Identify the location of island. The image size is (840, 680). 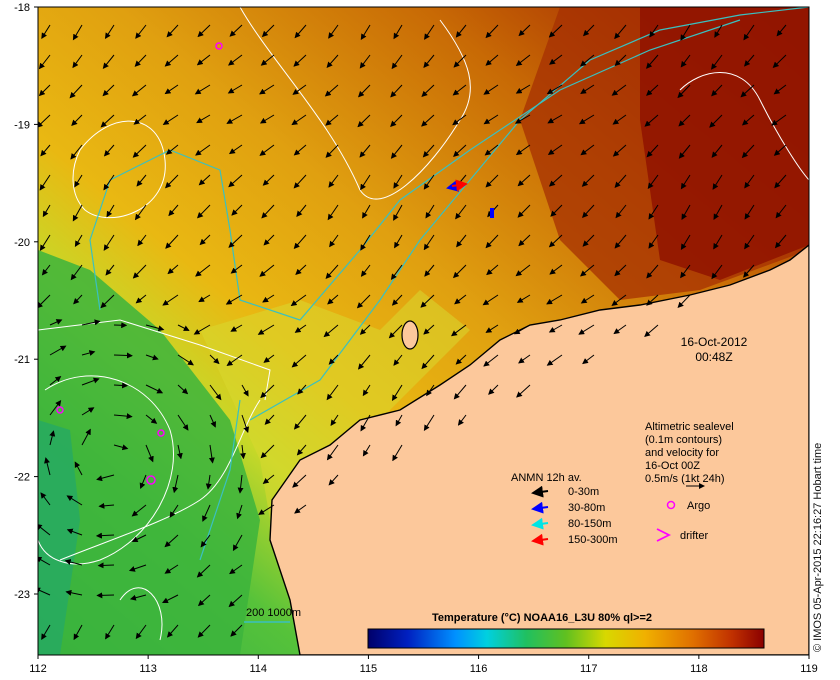
(410, 335).